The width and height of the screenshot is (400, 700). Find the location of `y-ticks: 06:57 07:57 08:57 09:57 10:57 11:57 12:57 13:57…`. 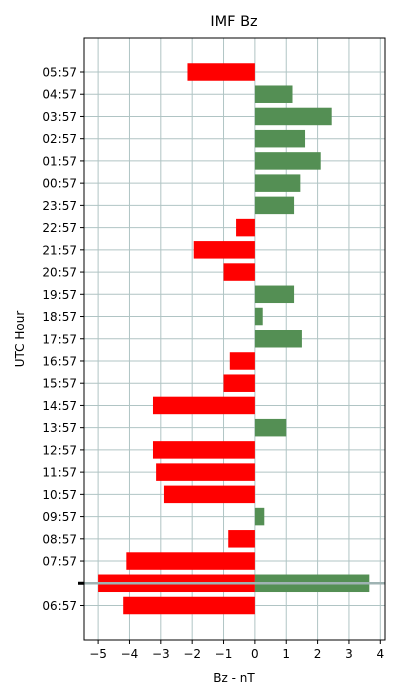

y-ticks: 06:57 07:57 08:57 09:57 10:57 11:57 12:57 13:57… is located at coordinates (63, 340).